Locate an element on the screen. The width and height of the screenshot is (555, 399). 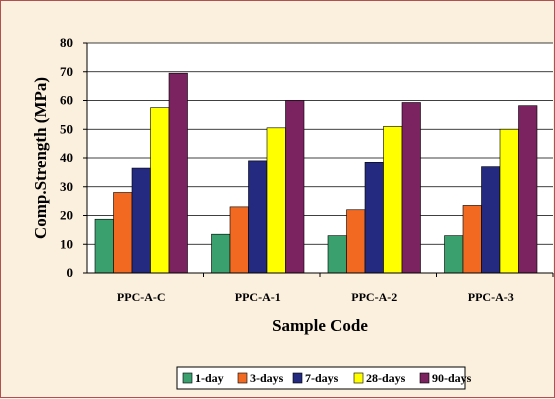
y-tick-label: 30 is located at coordinates (66, 186).